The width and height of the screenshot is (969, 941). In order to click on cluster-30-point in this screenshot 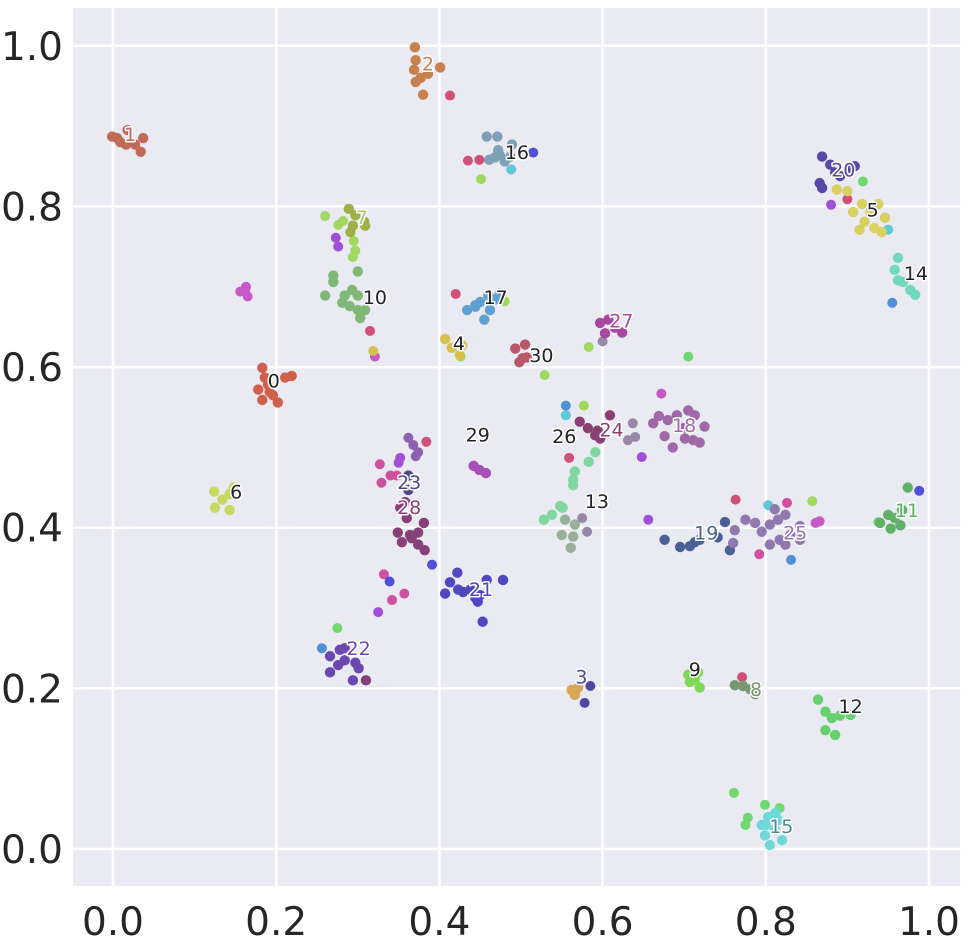, I will do `click(525, 344)`.